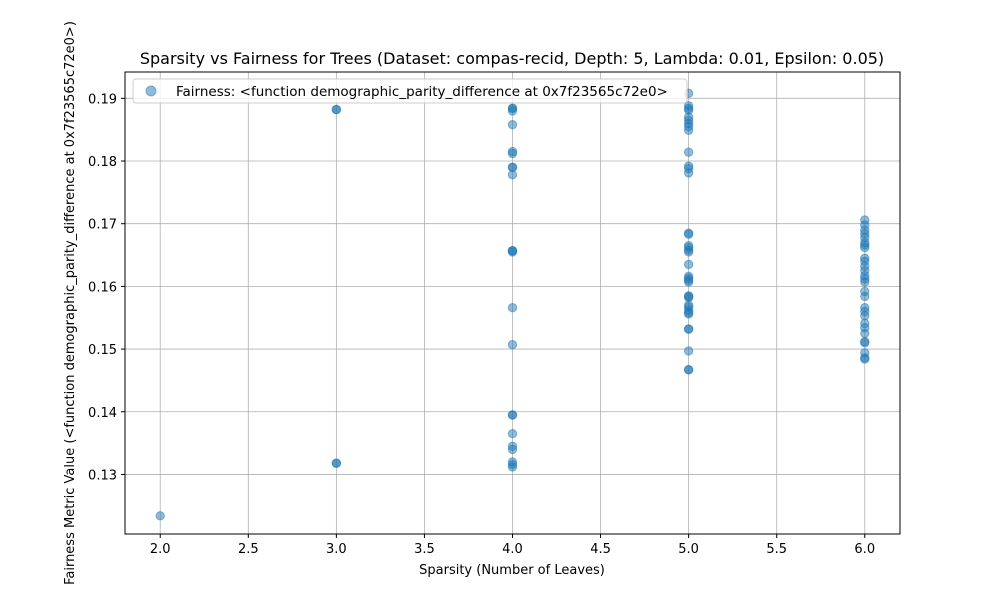 The height and width of the screenshot is (600, 1000). I want to click on y-tick-label: 0.14, so click(102, 413).